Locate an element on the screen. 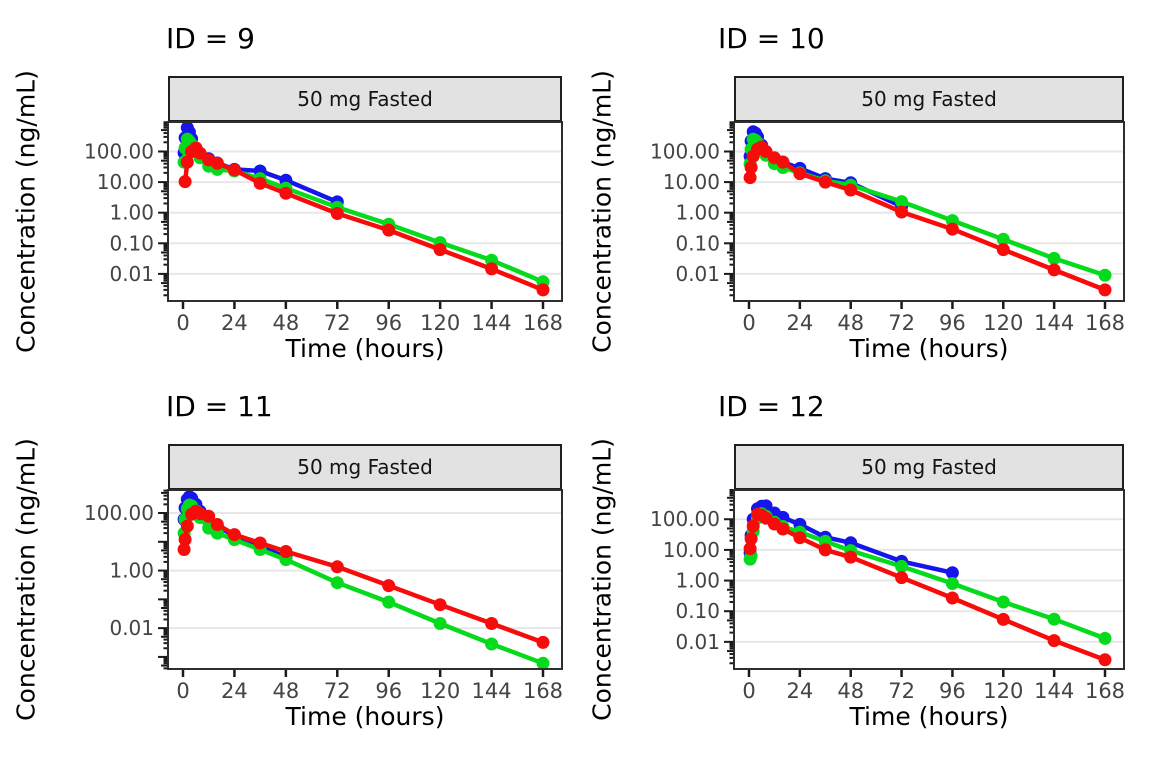  x-tick-label: 96 is located at coordinates (952, 691).